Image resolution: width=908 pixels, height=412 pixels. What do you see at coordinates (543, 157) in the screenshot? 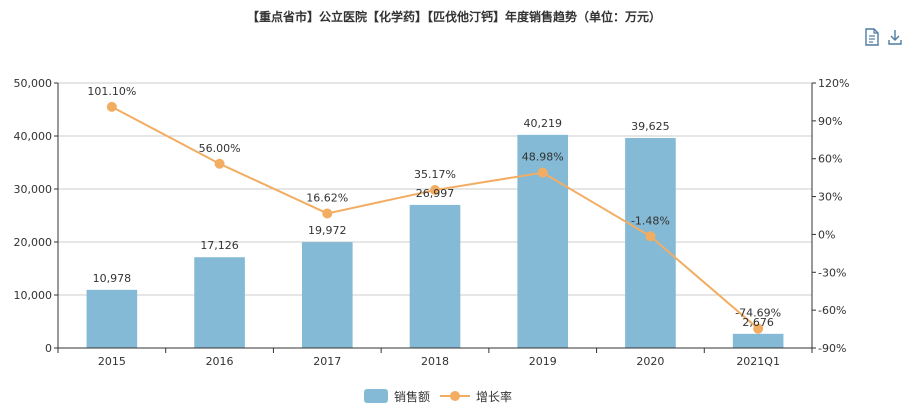
I see `growth-value-label: 48.98%` at bounding box center [543, 157].